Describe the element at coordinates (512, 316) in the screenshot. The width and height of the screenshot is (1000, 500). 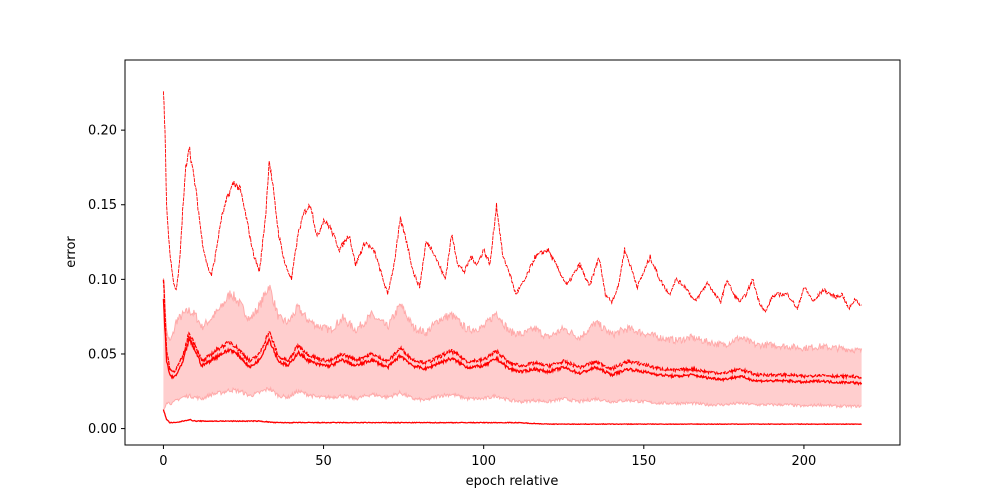
I see `band-upper-edge` at that location.